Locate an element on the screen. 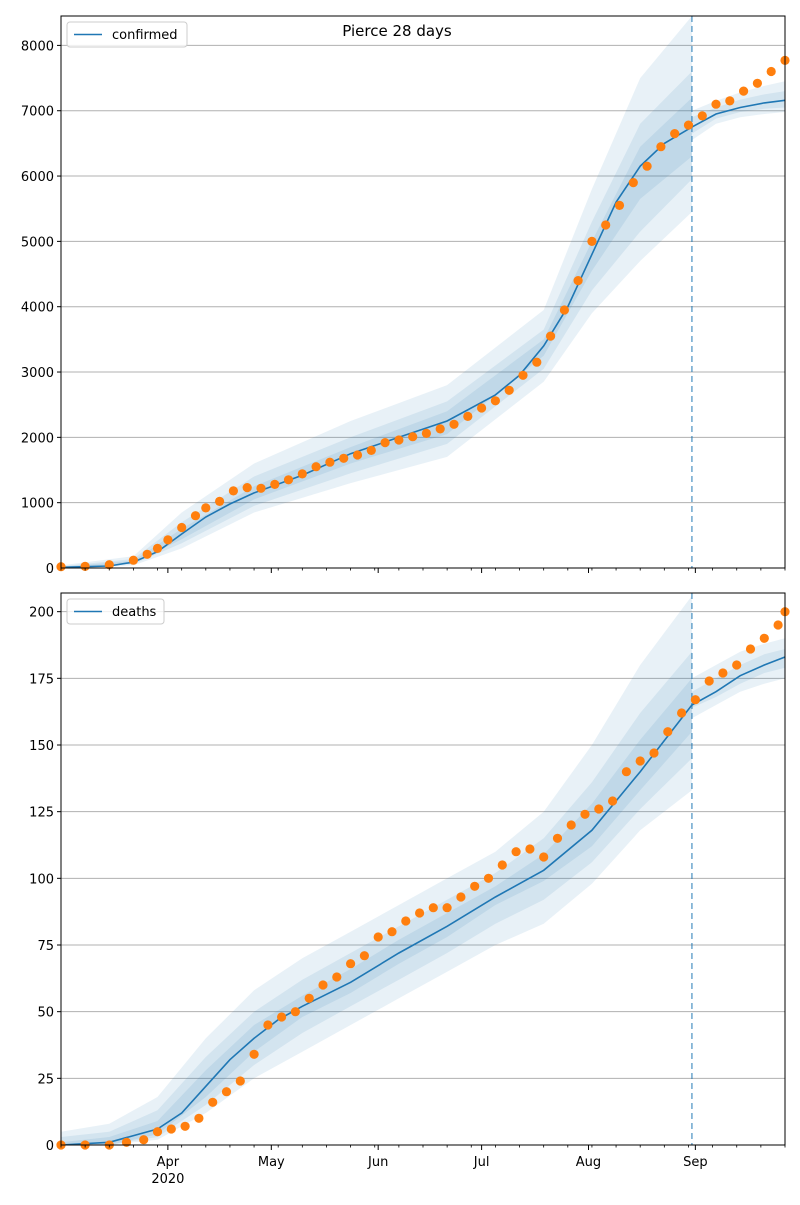  y-tick-label: 125 is located at coordinates (41, 813).